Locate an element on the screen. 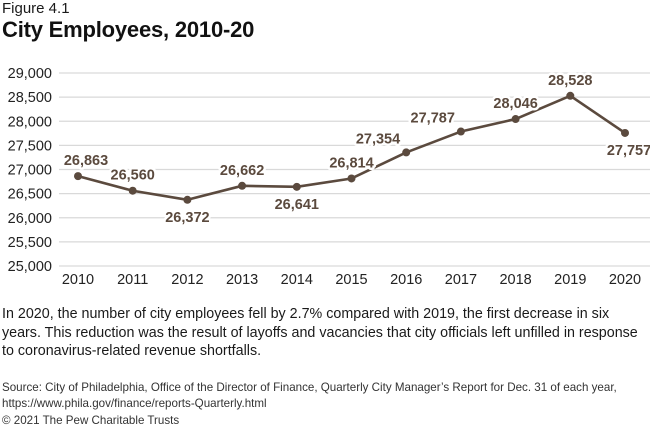  x-tick-label: 2014 is located at coordinates (297, 279).